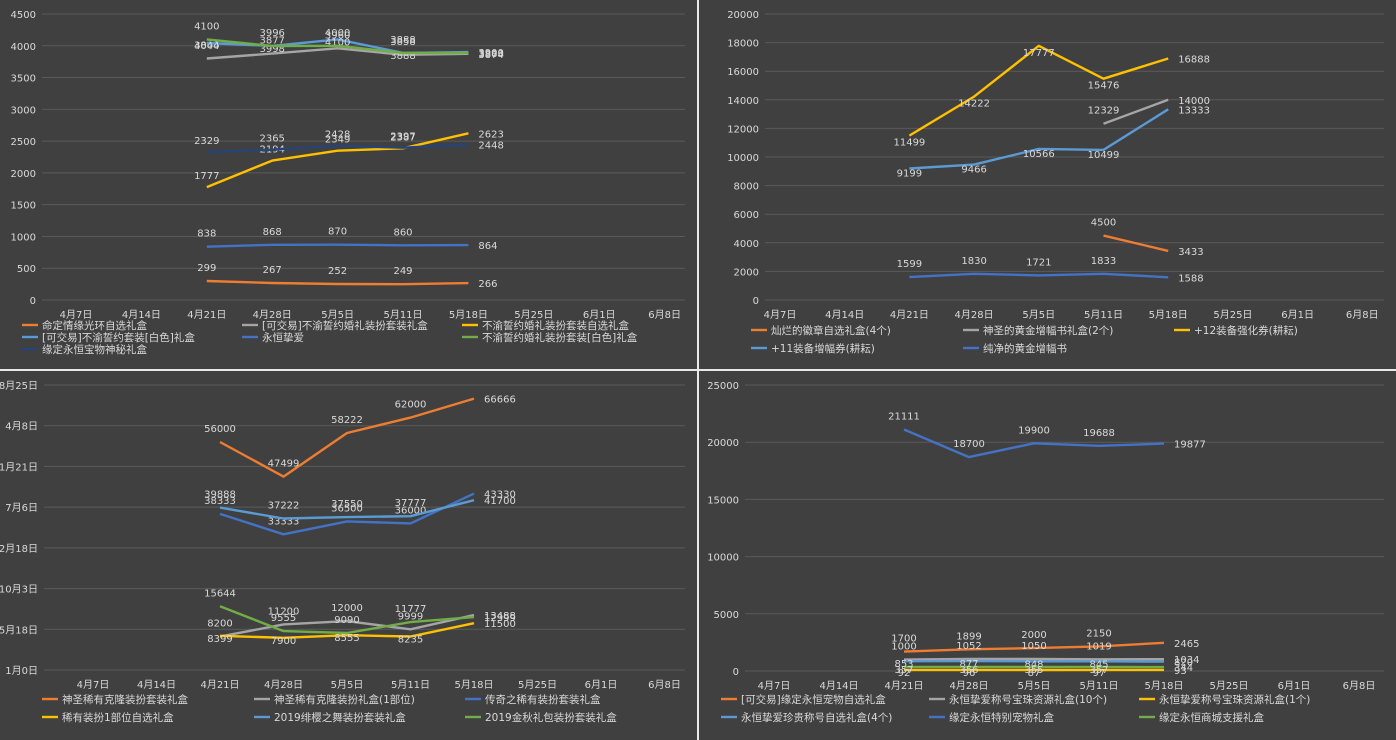 The width and height of the screenshot is (1396, 740). I want to click on data-label: 12000, so click(347, 608).